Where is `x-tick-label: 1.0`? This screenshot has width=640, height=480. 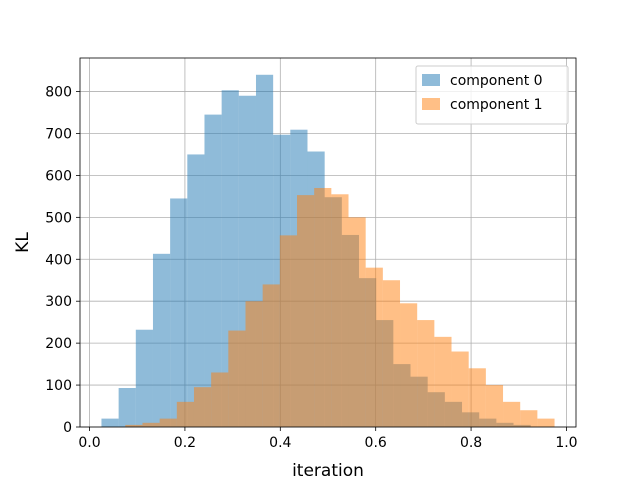
x-tick-label: 1.0 is located at coordinates (566, 443).